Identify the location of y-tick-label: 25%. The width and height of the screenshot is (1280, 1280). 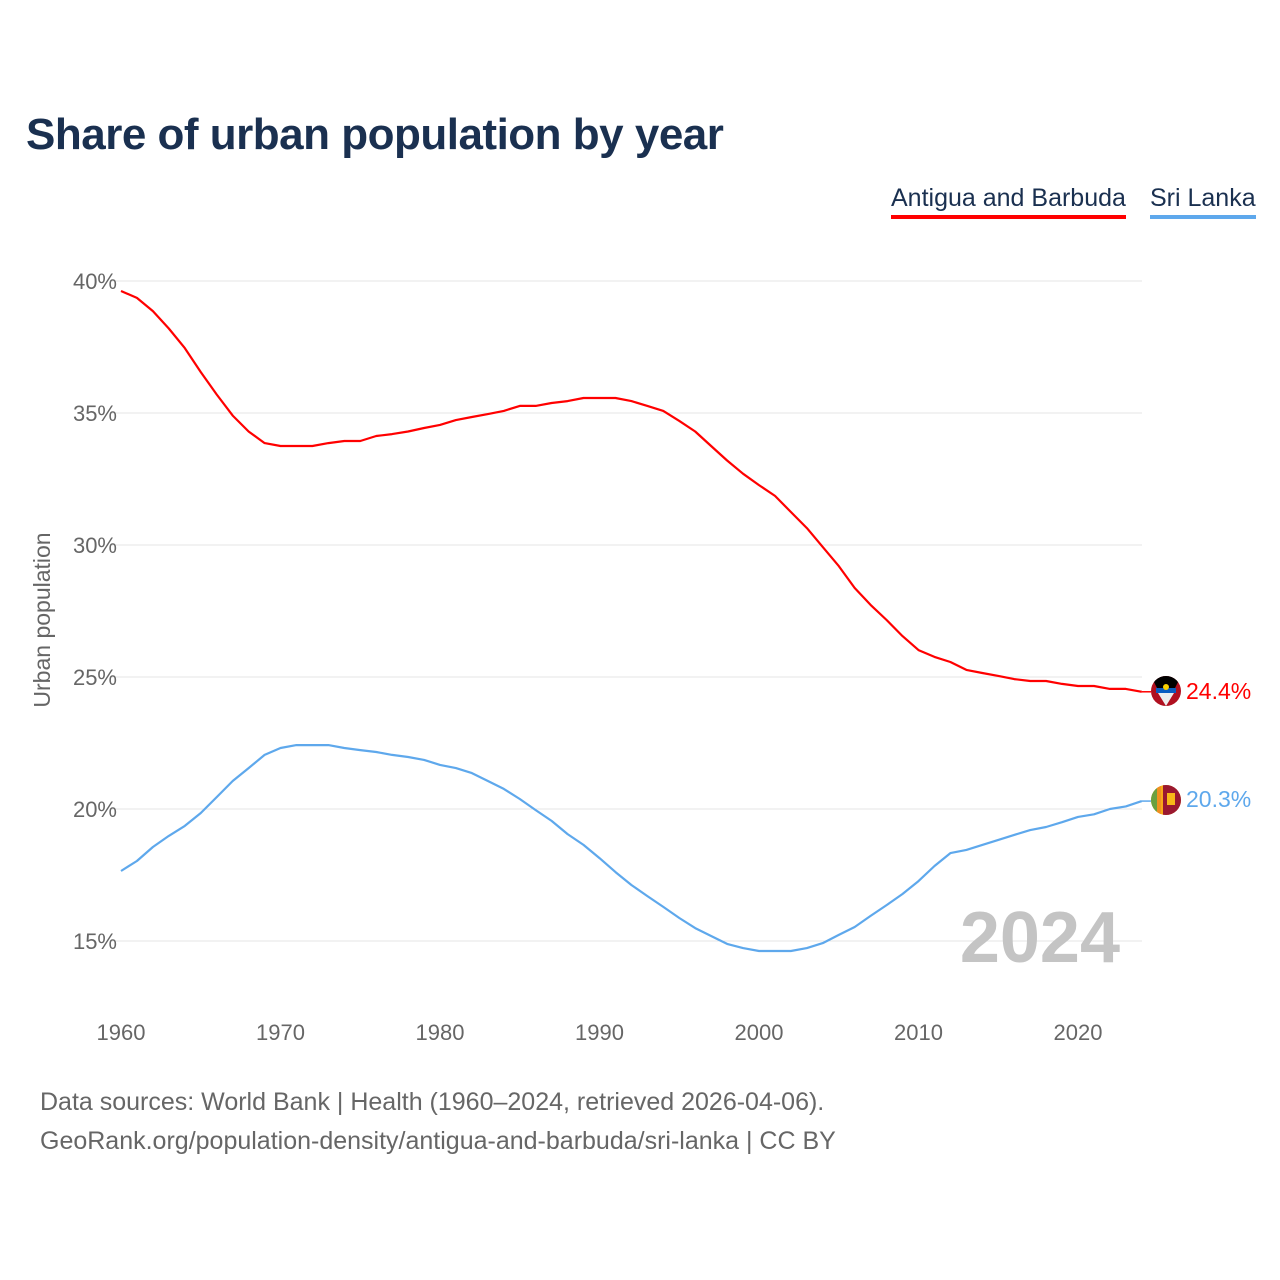
(95, 677).